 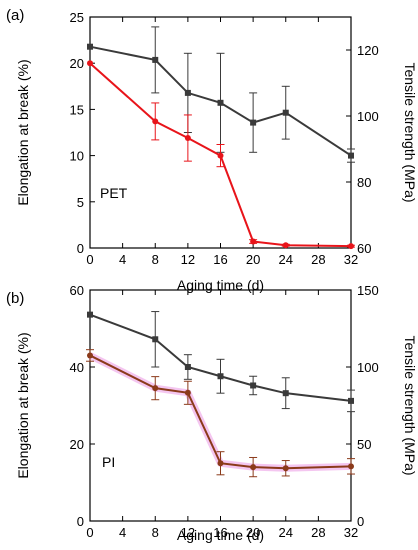 I want to click on y-left-tick-label: 25, so click(x=77, y=17).